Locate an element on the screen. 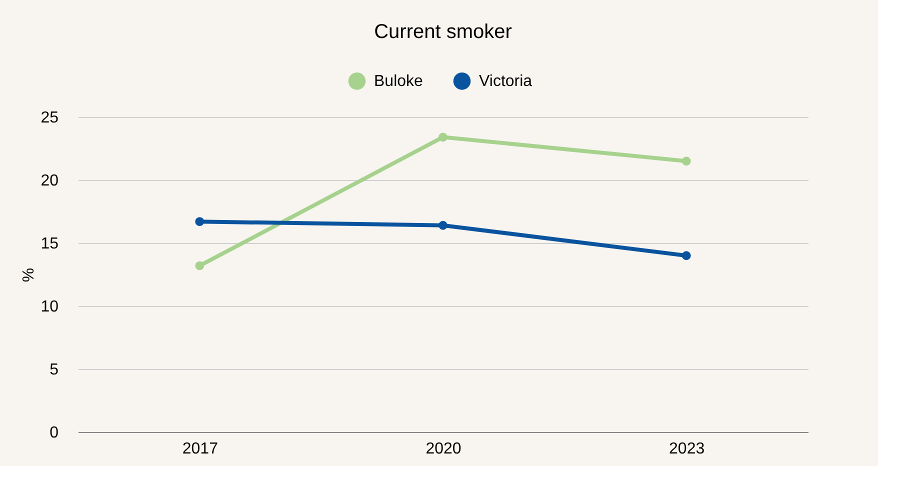 The image size is (899, 485). y-tick-label: 20 is located at coordinates (49, 181).